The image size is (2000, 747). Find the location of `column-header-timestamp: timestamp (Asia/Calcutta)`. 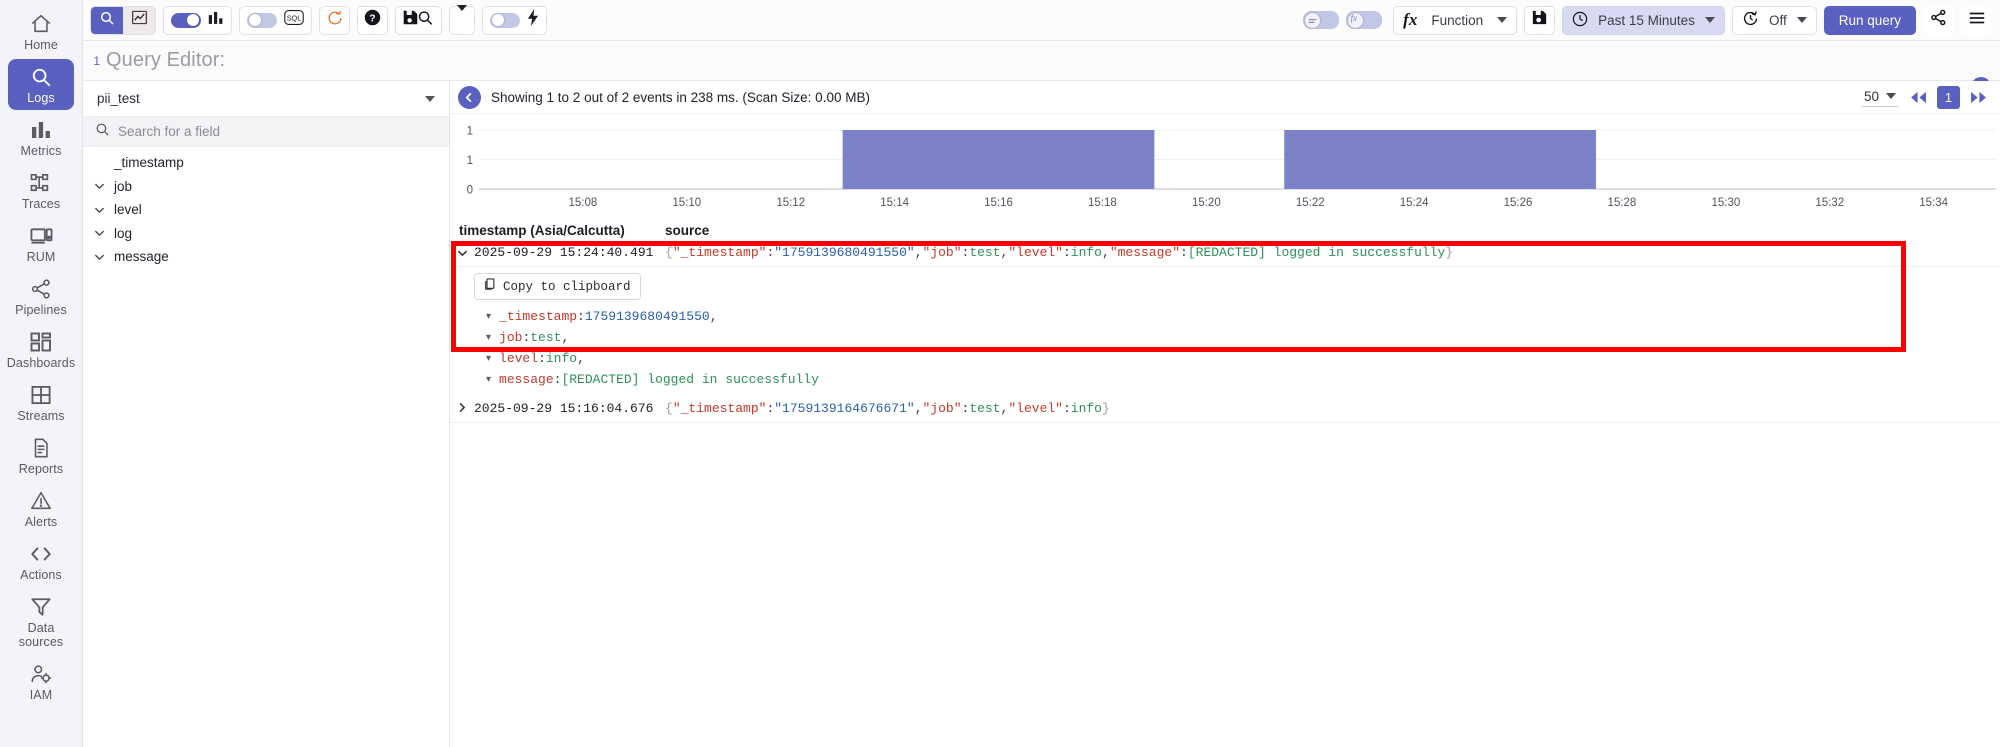

column-header-timestamp: timestamp (Asia/Calcutta) is located at coordinates (542, 230).